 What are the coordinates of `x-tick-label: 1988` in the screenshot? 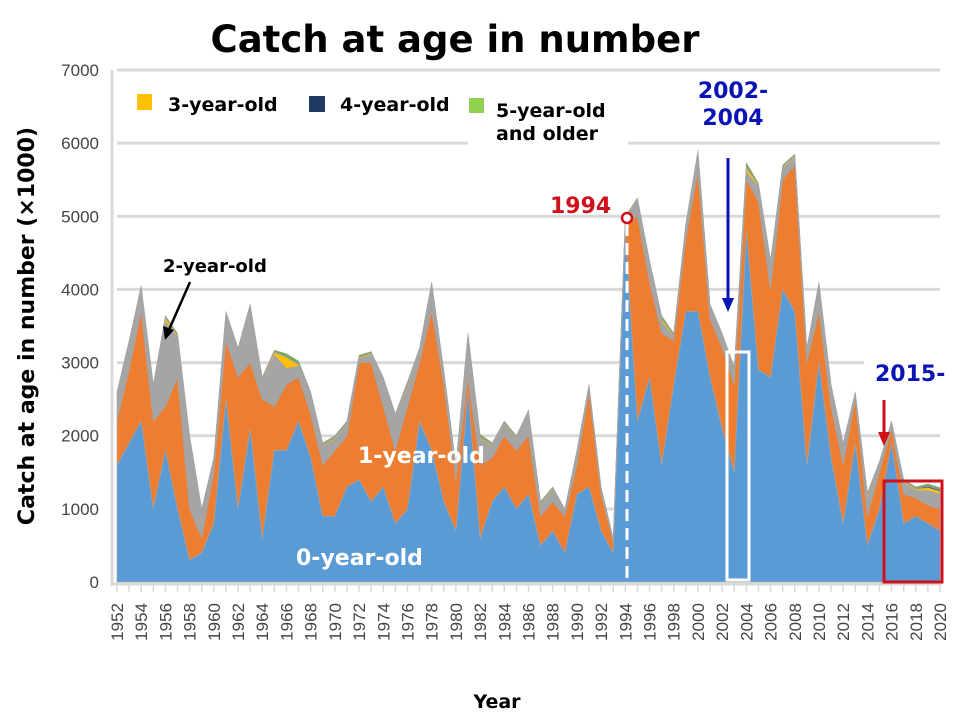 It's located at (553, 622).